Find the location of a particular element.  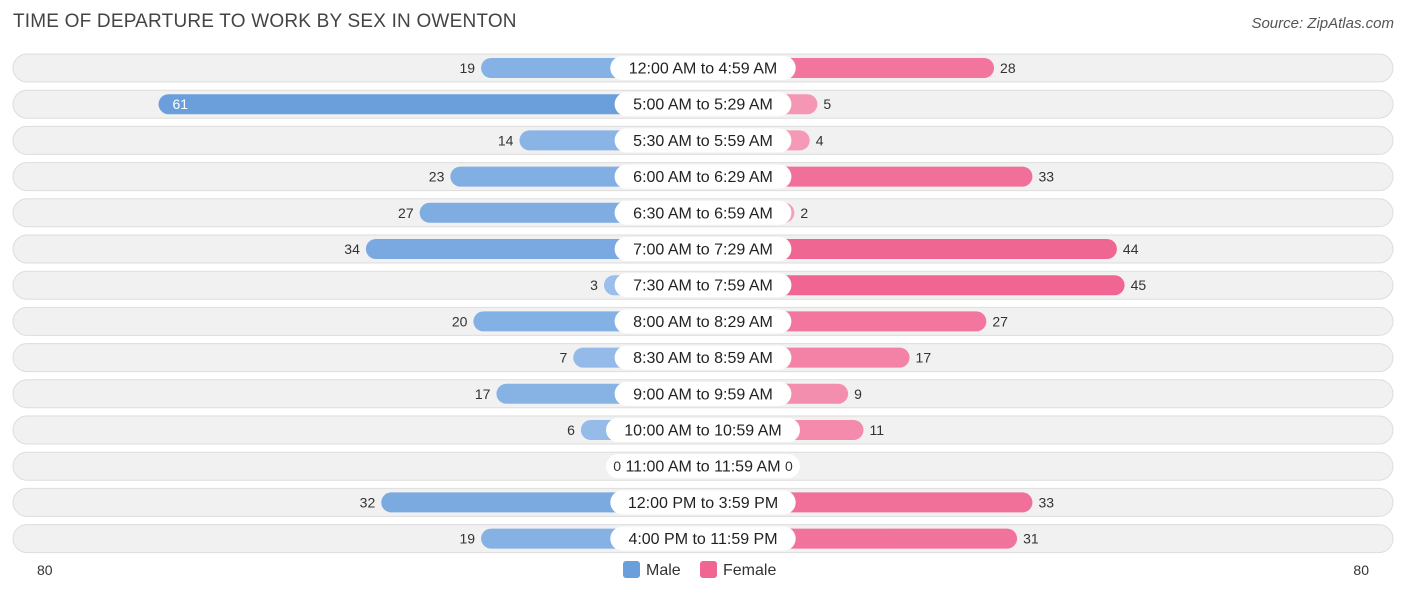

male-value-label: 32 is located at coordinates (368, 502).